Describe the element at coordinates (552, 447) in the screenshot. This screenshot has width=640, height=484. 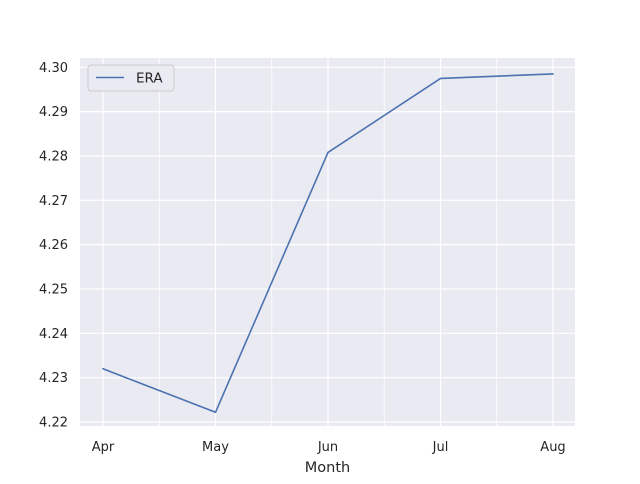
I see `x-tick-label: Aug` at that location.